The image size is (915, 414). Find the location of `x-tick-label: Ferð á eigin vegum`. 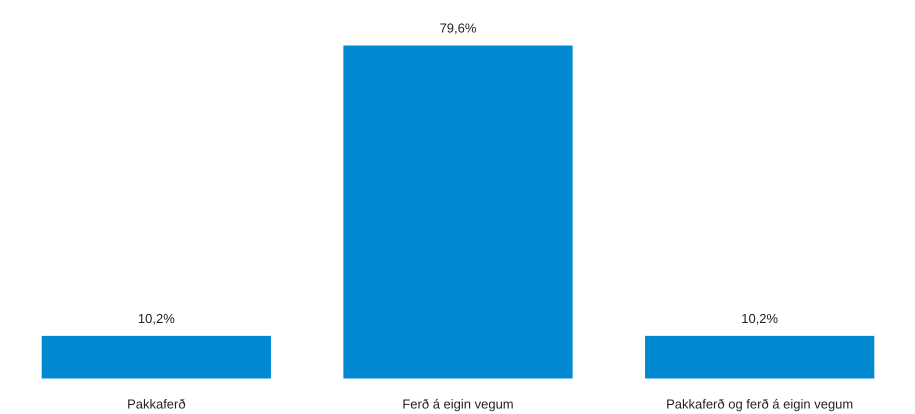

x-tick-label: Ferð á eigin vegum is located at coordinates (458, 404).